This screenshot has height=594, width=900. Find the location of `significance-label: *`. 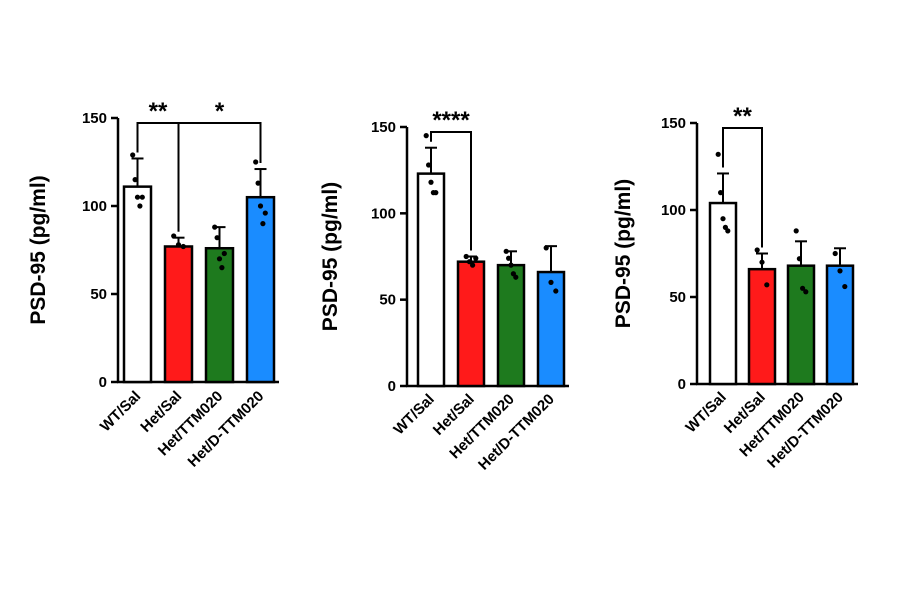

significance-label: * is located at coordinates (220, 111).